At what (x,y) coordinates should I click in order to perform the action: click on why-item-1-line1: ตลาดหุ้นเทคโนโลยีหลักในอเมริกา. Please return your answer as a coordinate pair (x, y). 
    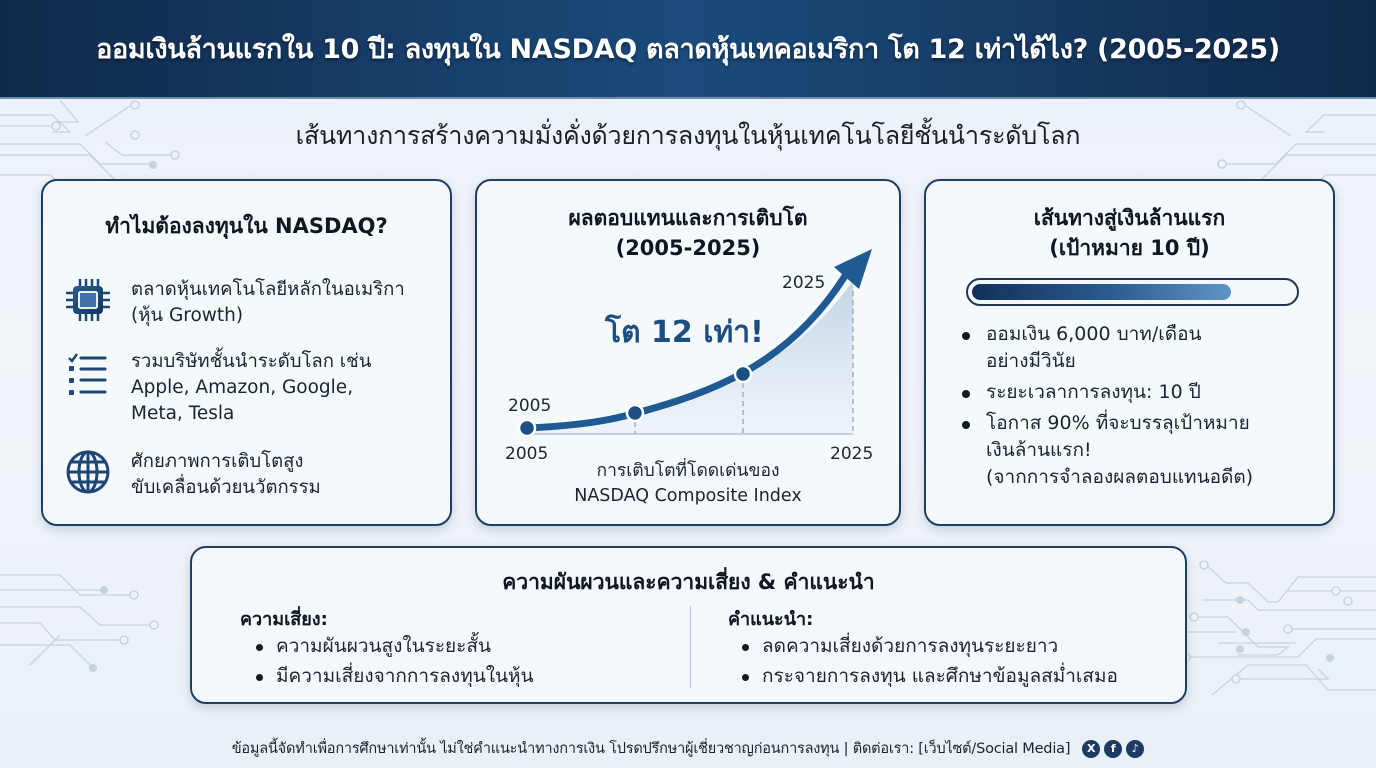
    Looking at the image, I should click on (268, 289).